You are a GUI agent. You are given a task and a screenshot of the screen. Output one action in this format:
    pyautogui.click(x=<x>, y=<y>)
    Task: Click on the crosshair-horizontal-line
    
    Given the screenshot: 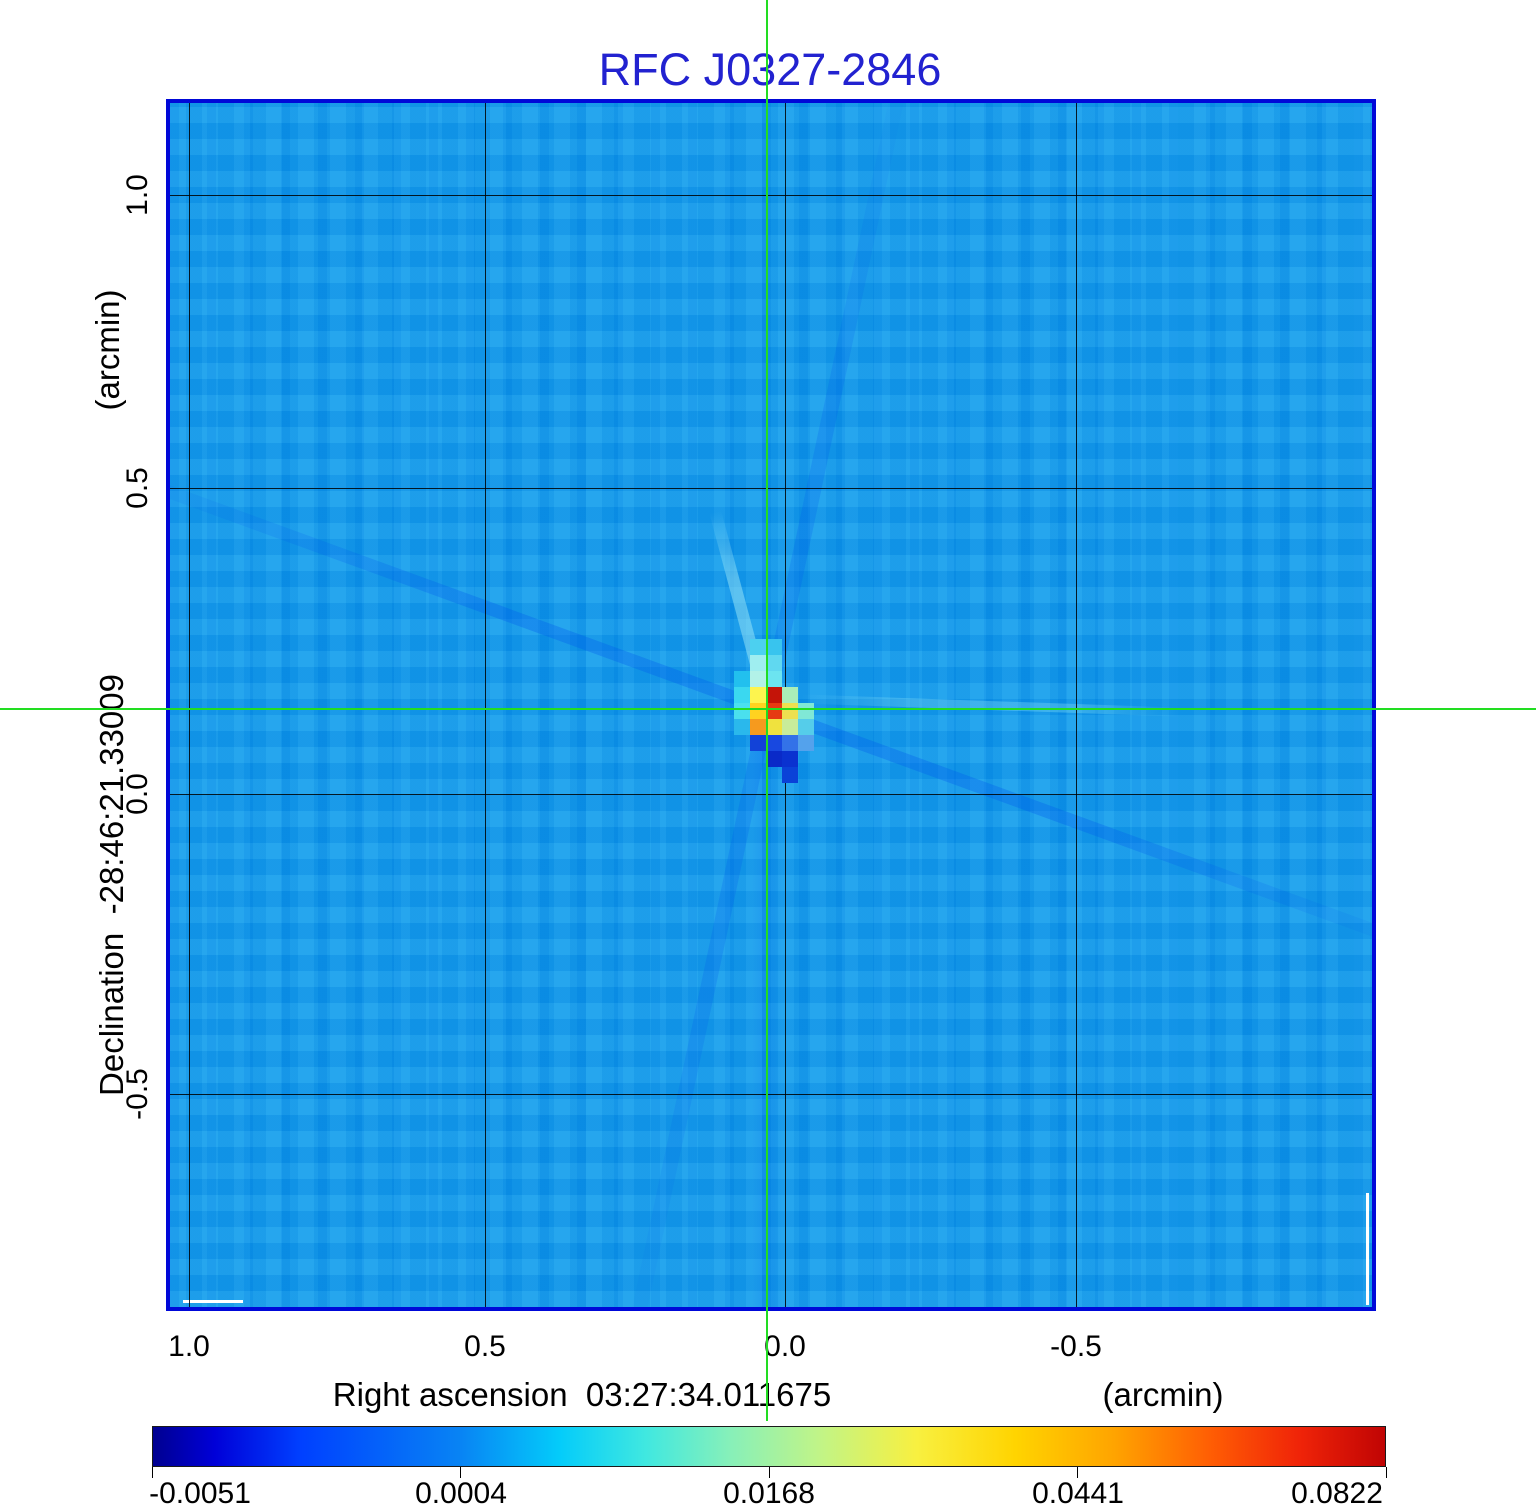 What is the action you would take?
    pyautogui.click(x=768, y=709)
    